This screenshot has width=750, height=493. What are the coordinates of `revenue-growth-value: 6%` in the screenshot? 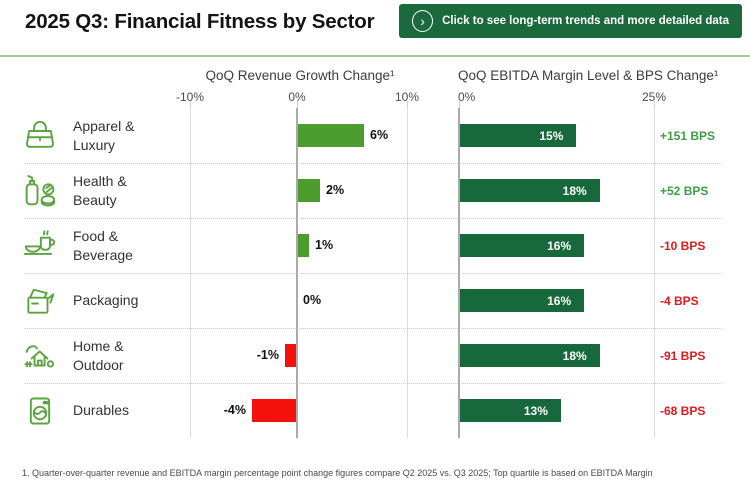 It's located at (379, 135).